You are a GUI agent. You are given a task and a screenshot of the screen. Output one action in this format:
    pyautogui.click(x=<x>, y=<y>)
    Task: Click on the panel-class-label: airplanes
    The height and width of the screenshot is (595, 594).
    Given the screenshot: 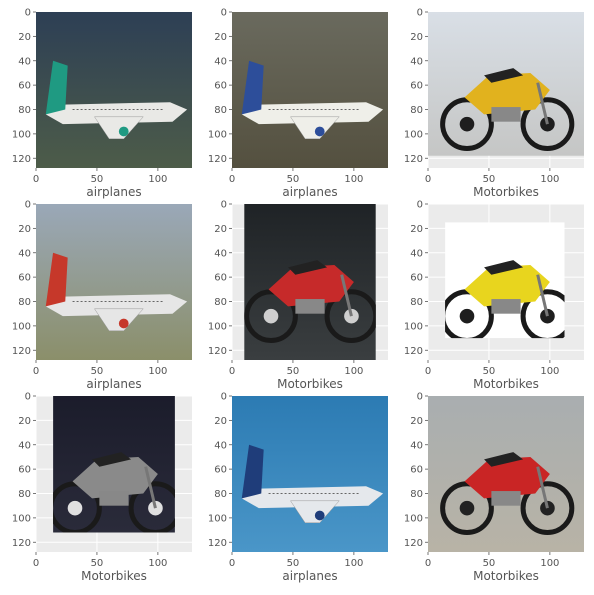 What is the action you would take?
    pyautogui.click(x=309, y=576)
    